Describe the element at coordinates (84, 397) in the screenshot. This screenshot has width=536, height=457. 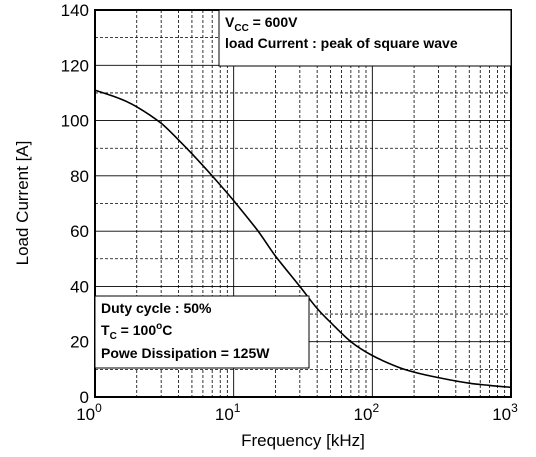
I see `y-tick-label: 0` at that location.